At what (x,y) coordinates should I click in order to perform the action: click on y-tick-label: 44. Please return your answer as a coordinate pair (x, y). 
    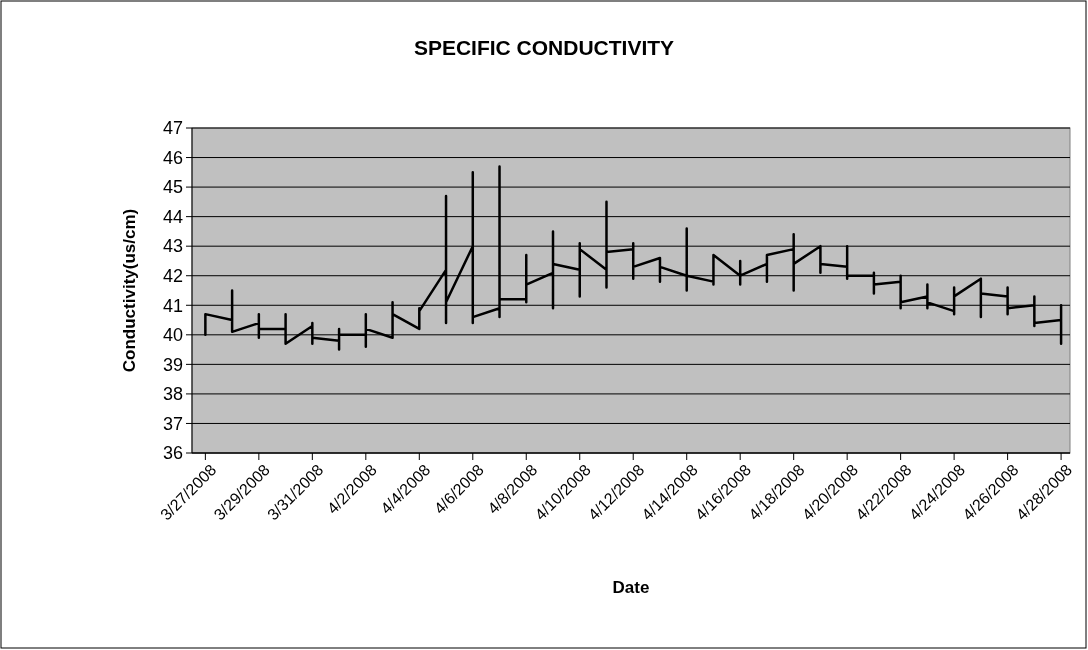
    Looking at the image, I should click on (172, 216).